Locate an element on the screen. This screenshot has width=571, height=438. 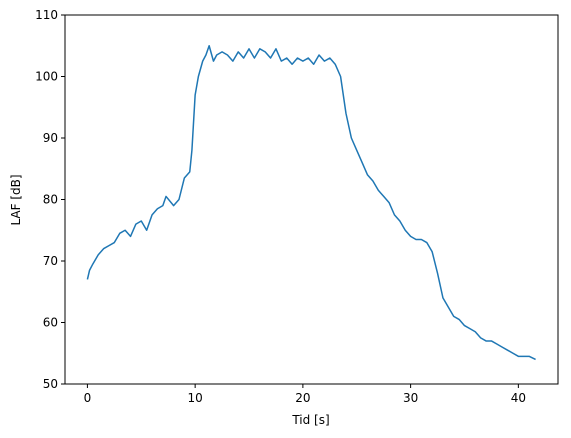
y-tick-label: 60 is located at coordinates (50, 323).